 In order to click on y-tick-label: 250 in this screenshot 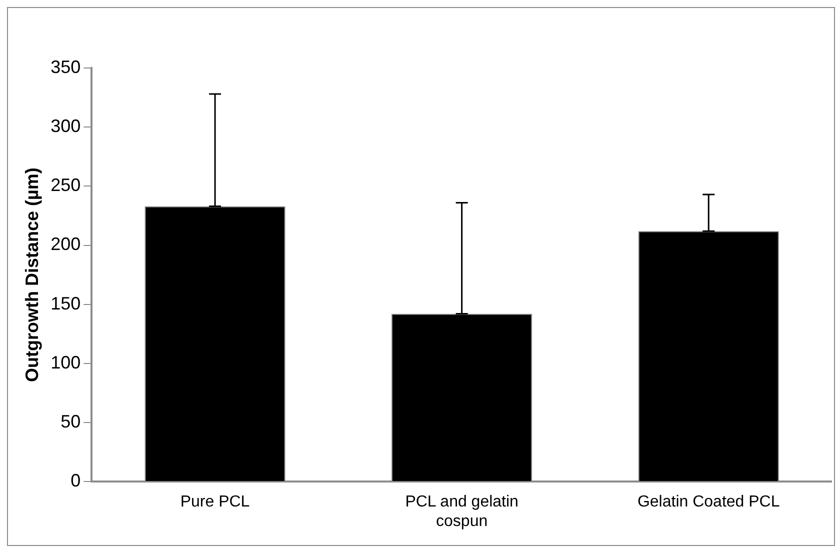, I will do `click(65, 185)`.